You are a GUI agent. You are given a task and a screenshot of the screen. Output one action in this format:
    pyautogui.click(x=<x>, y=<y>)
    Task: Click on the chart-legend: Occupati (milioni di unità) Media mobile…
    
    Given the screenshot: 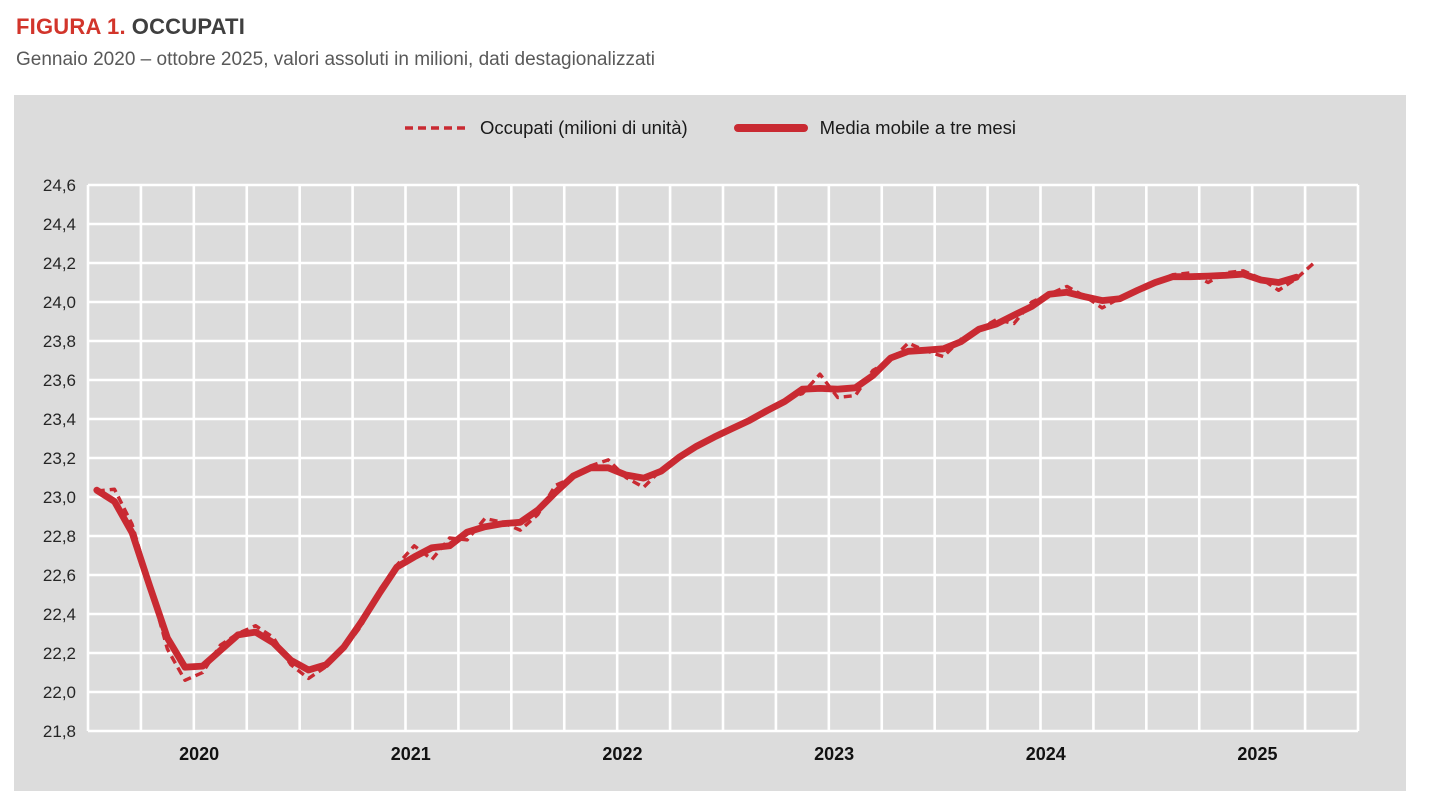 What is the action you would take?
    pyautogui.click(x=710, y=128)
    